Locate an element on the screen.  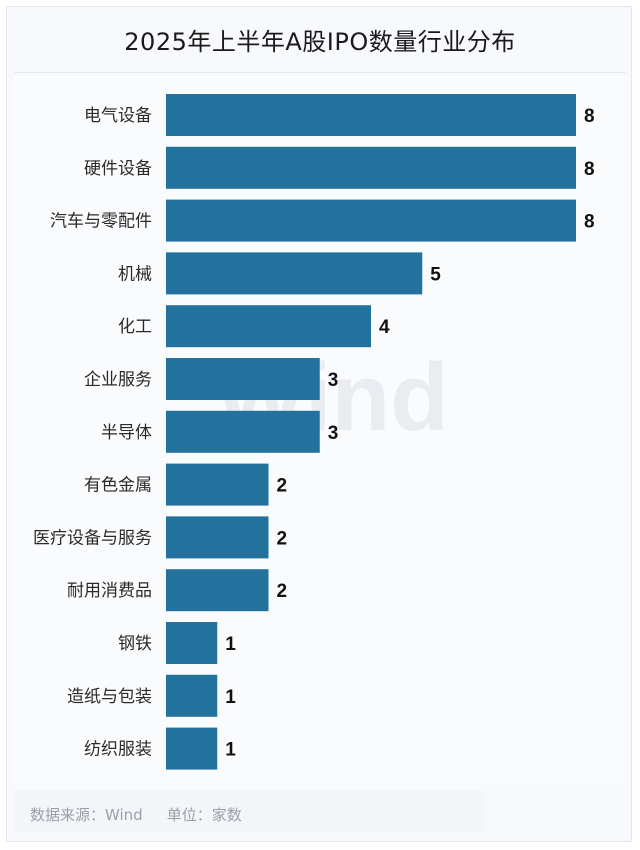
category-label: 耐用消费品 is located at coordinates (109, 591).